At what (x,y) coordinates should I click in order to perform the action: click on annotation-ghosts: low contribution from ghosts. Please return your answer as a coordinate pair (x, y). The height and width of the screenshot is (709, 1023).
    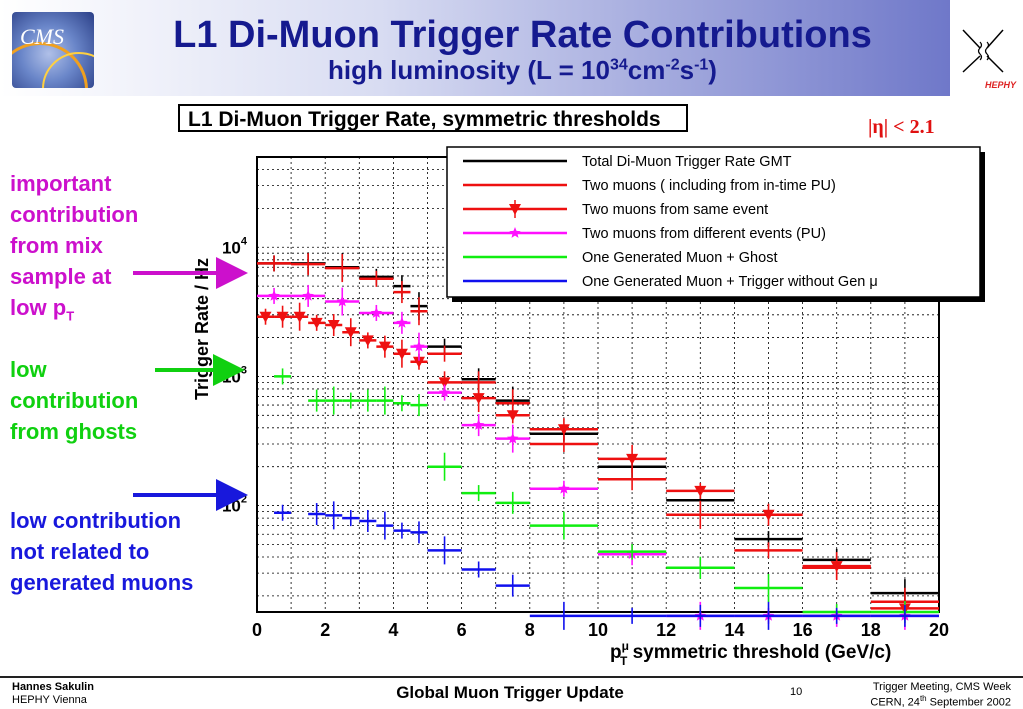
    Looking at the image, I should click on (74, 400).